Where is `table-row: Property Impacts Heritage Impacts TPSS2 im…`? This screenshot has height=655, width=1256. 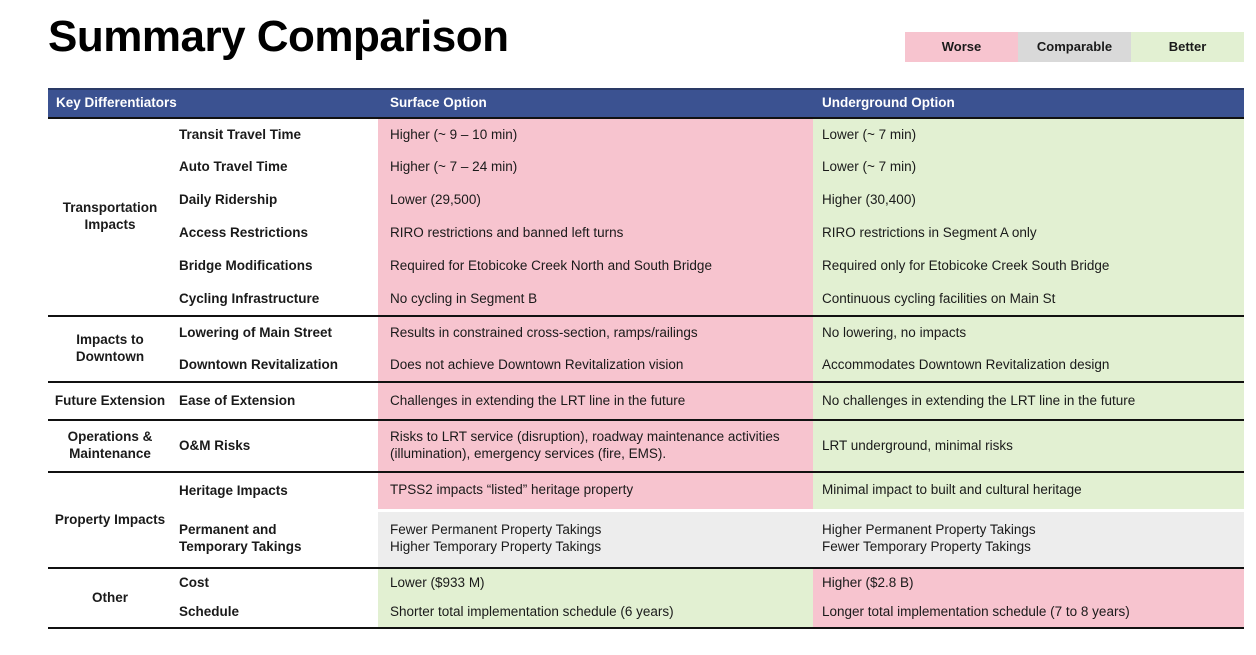 table-row: Property Impacts Heritage Impacts TPSS2 im… is located at coordinates (646, 519).